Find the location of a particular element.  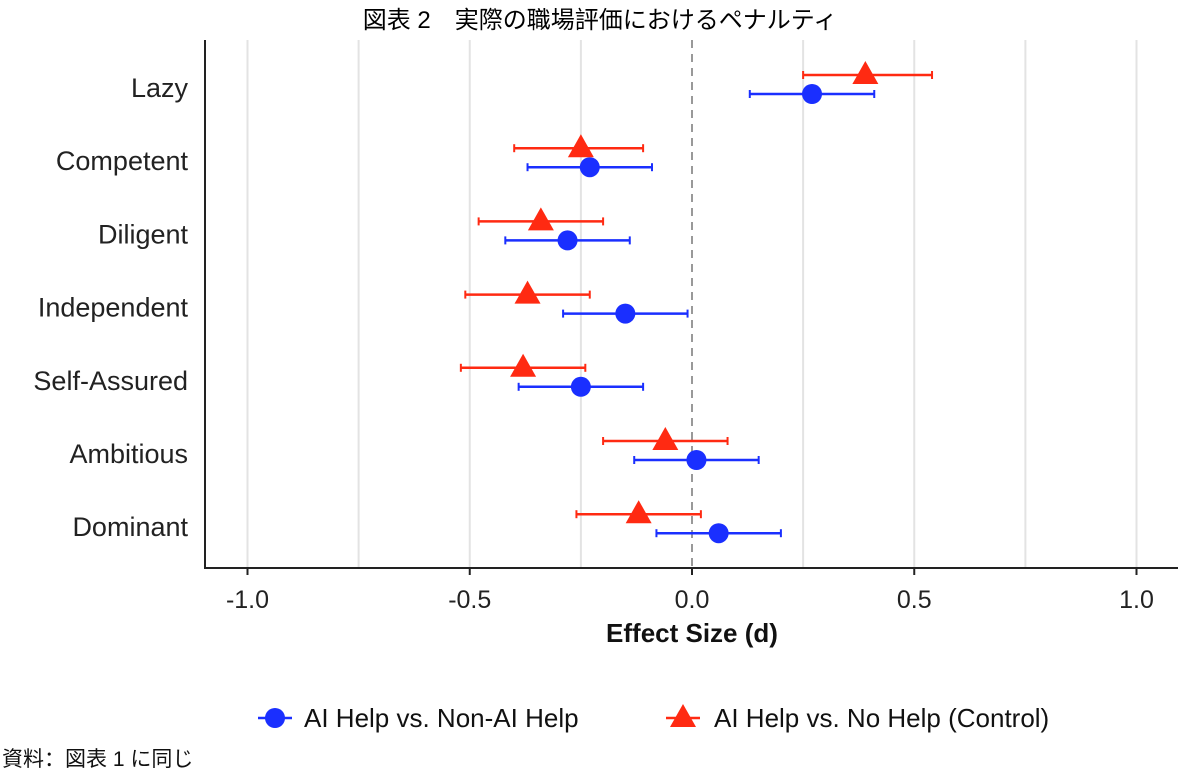

y-category-label: Dominant is located at coordinates (130, 527).